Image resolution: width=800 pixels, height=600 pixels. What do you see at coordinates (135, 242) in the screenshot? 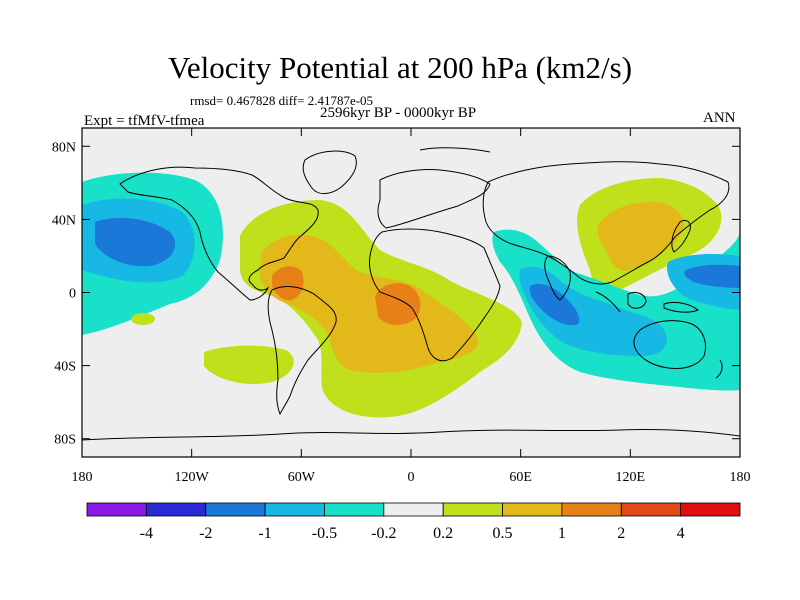
I see `contour-neg1-pacific-east` at bounding box center [135, 242].